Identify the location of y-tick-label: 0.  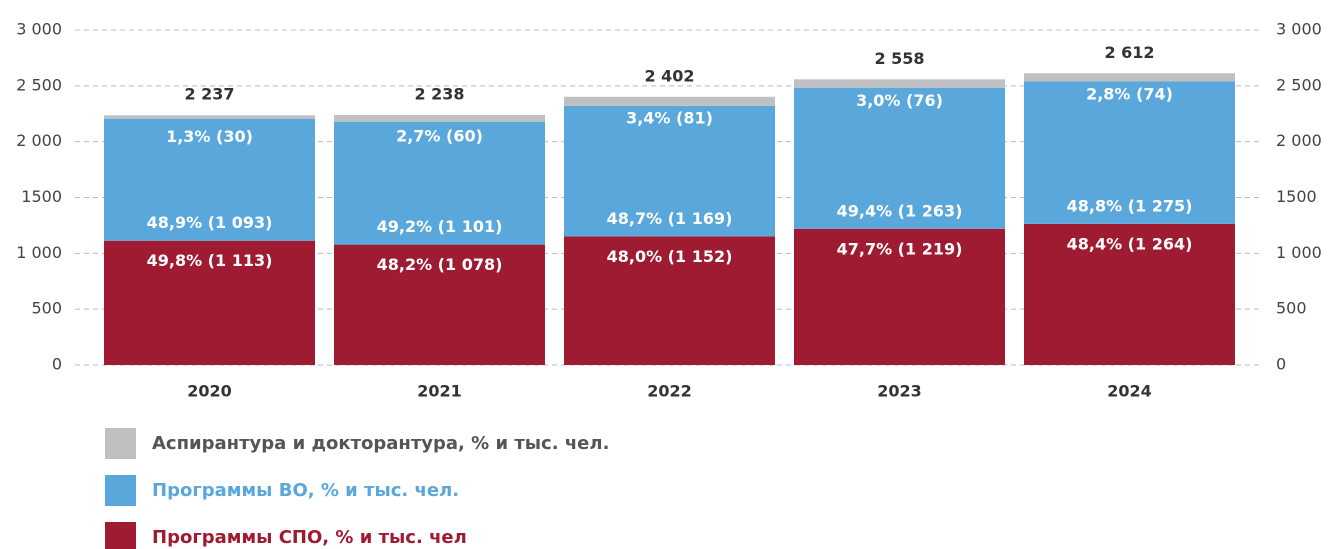
(57, 364).